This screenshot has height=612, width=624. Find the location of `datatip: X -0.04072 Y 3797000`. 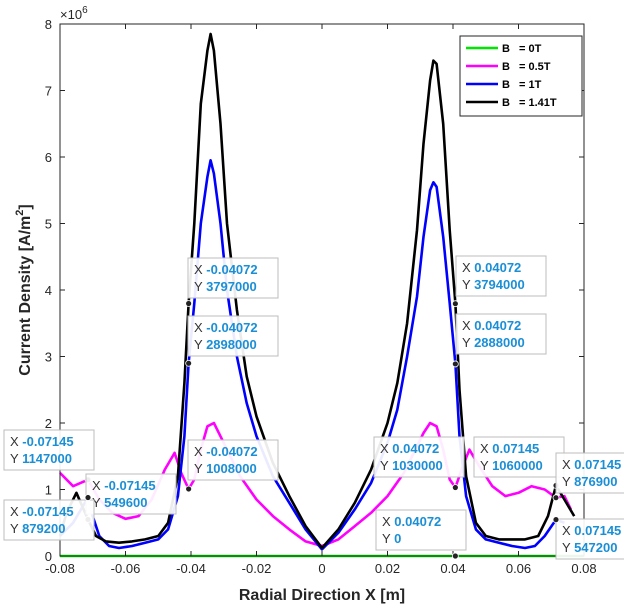

datatip: X -0.04072 Y 3797000 is located at coordinates (232, 282).